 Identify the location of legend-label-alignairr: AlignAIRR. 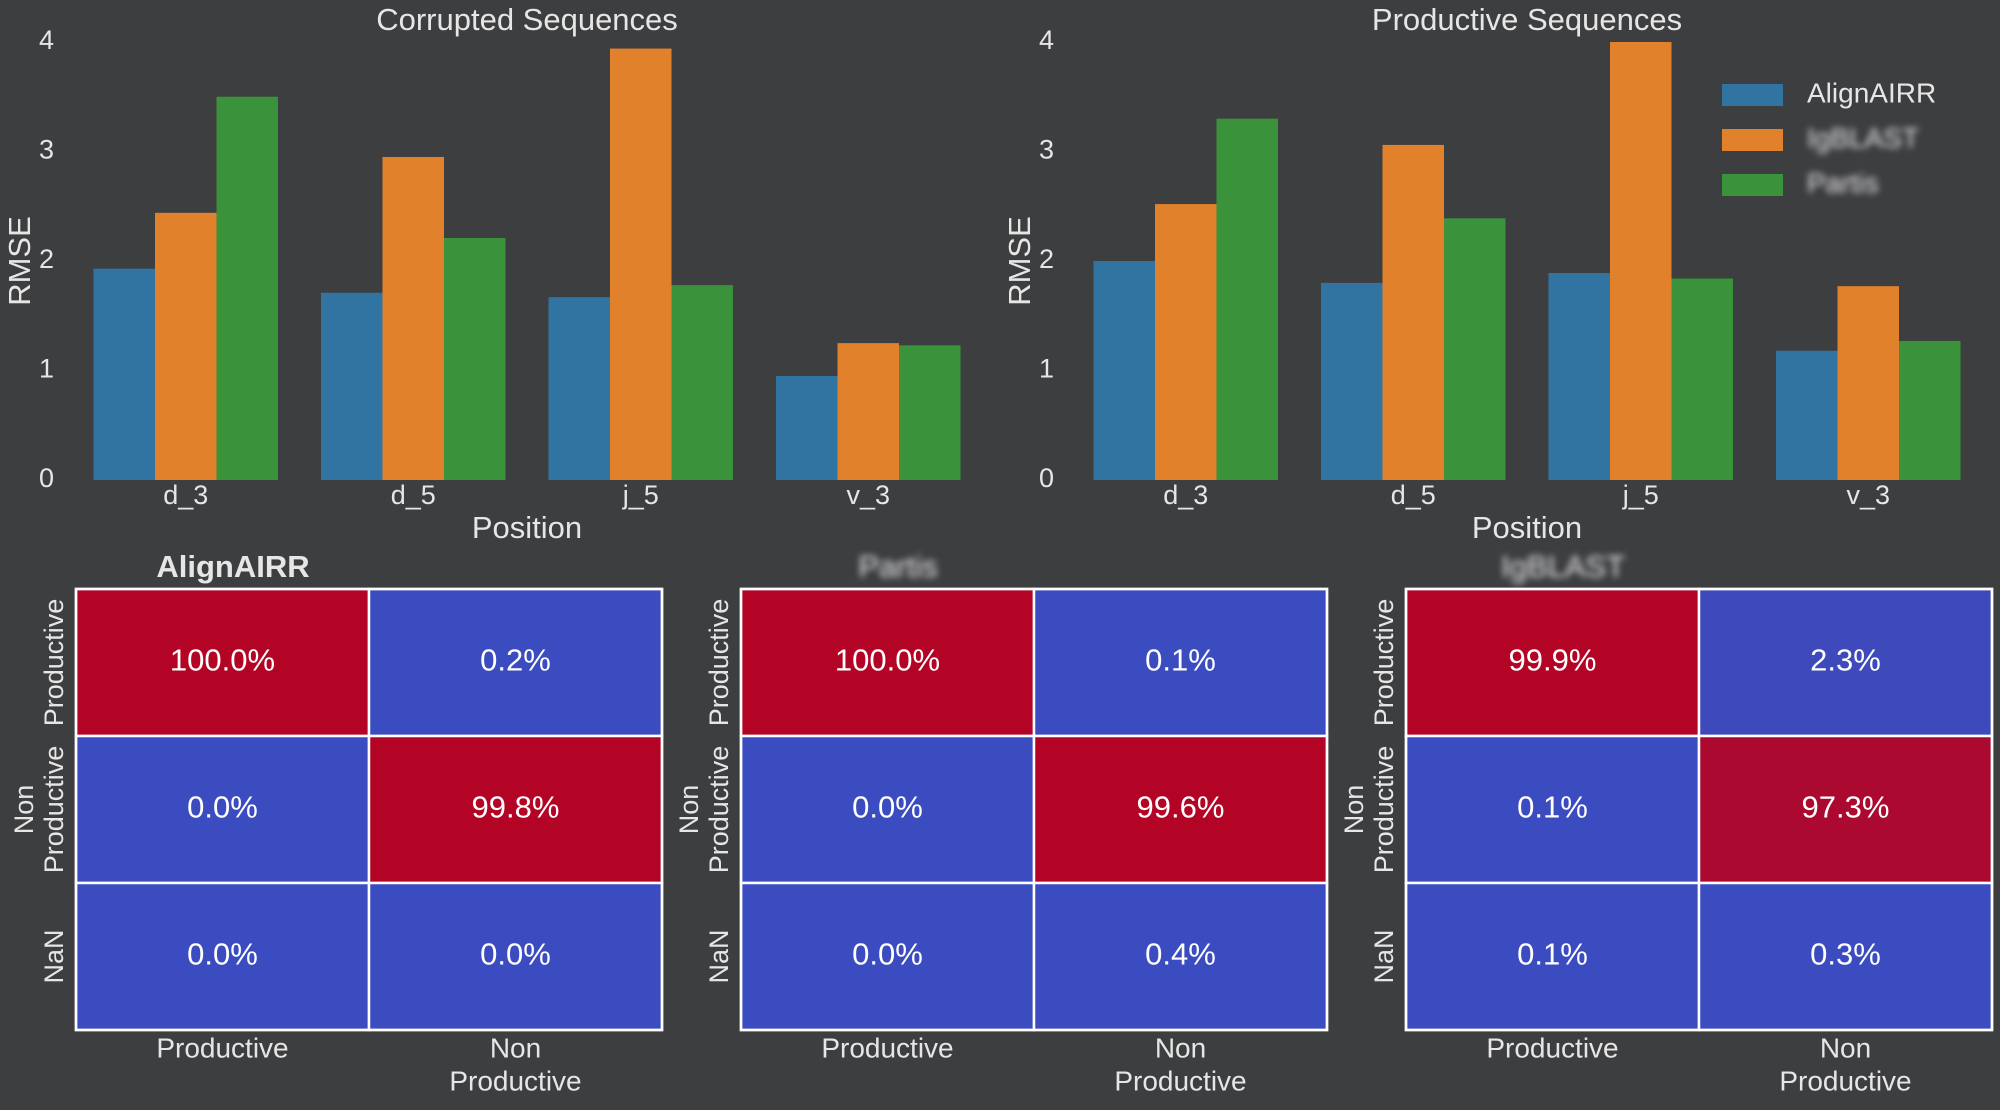
(1871, 92).